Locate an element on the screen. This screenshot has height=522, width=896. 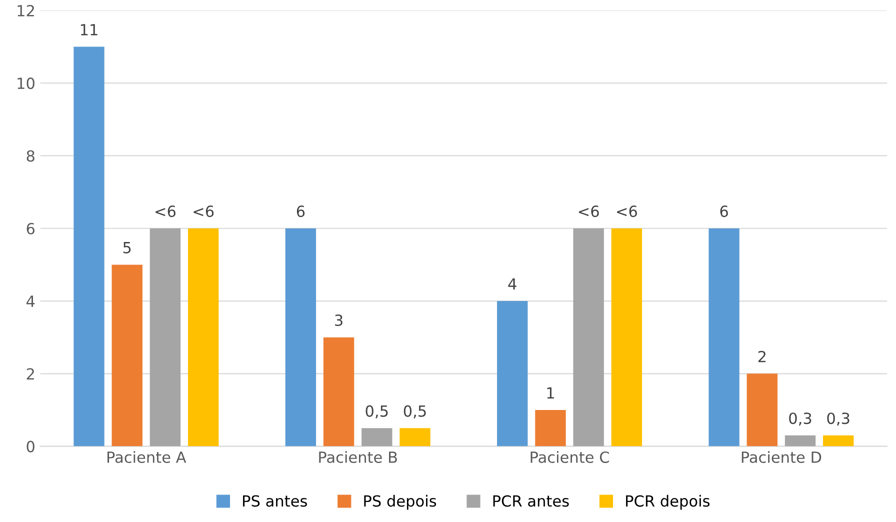
y-tick-label: 2 is located at coordinates (30, 374).